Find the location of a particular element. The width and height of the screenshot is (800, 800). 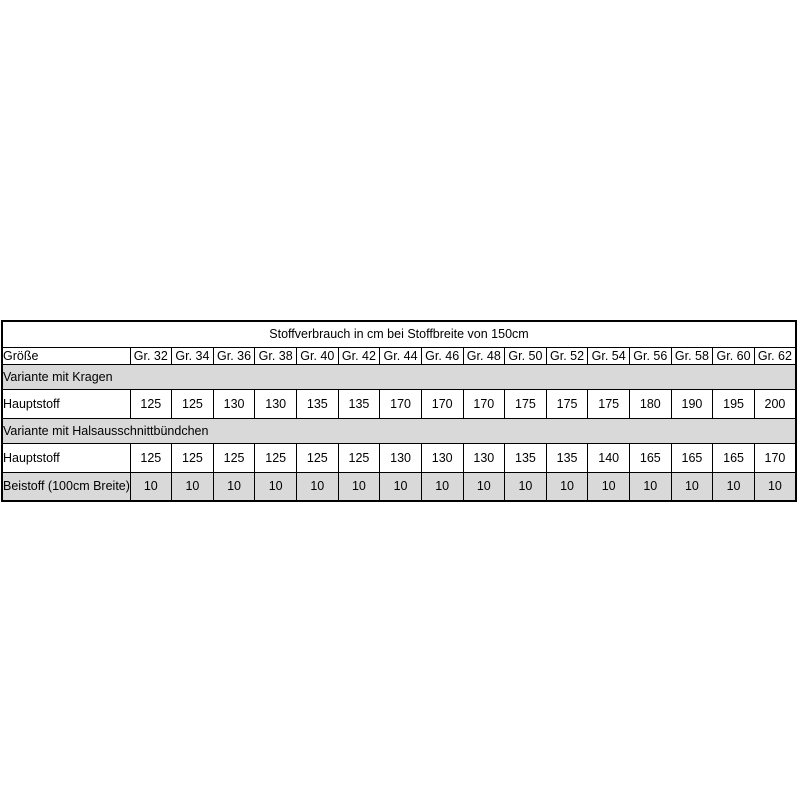

size-column-header: Gr. 32 is located at coordinates (151, 355).